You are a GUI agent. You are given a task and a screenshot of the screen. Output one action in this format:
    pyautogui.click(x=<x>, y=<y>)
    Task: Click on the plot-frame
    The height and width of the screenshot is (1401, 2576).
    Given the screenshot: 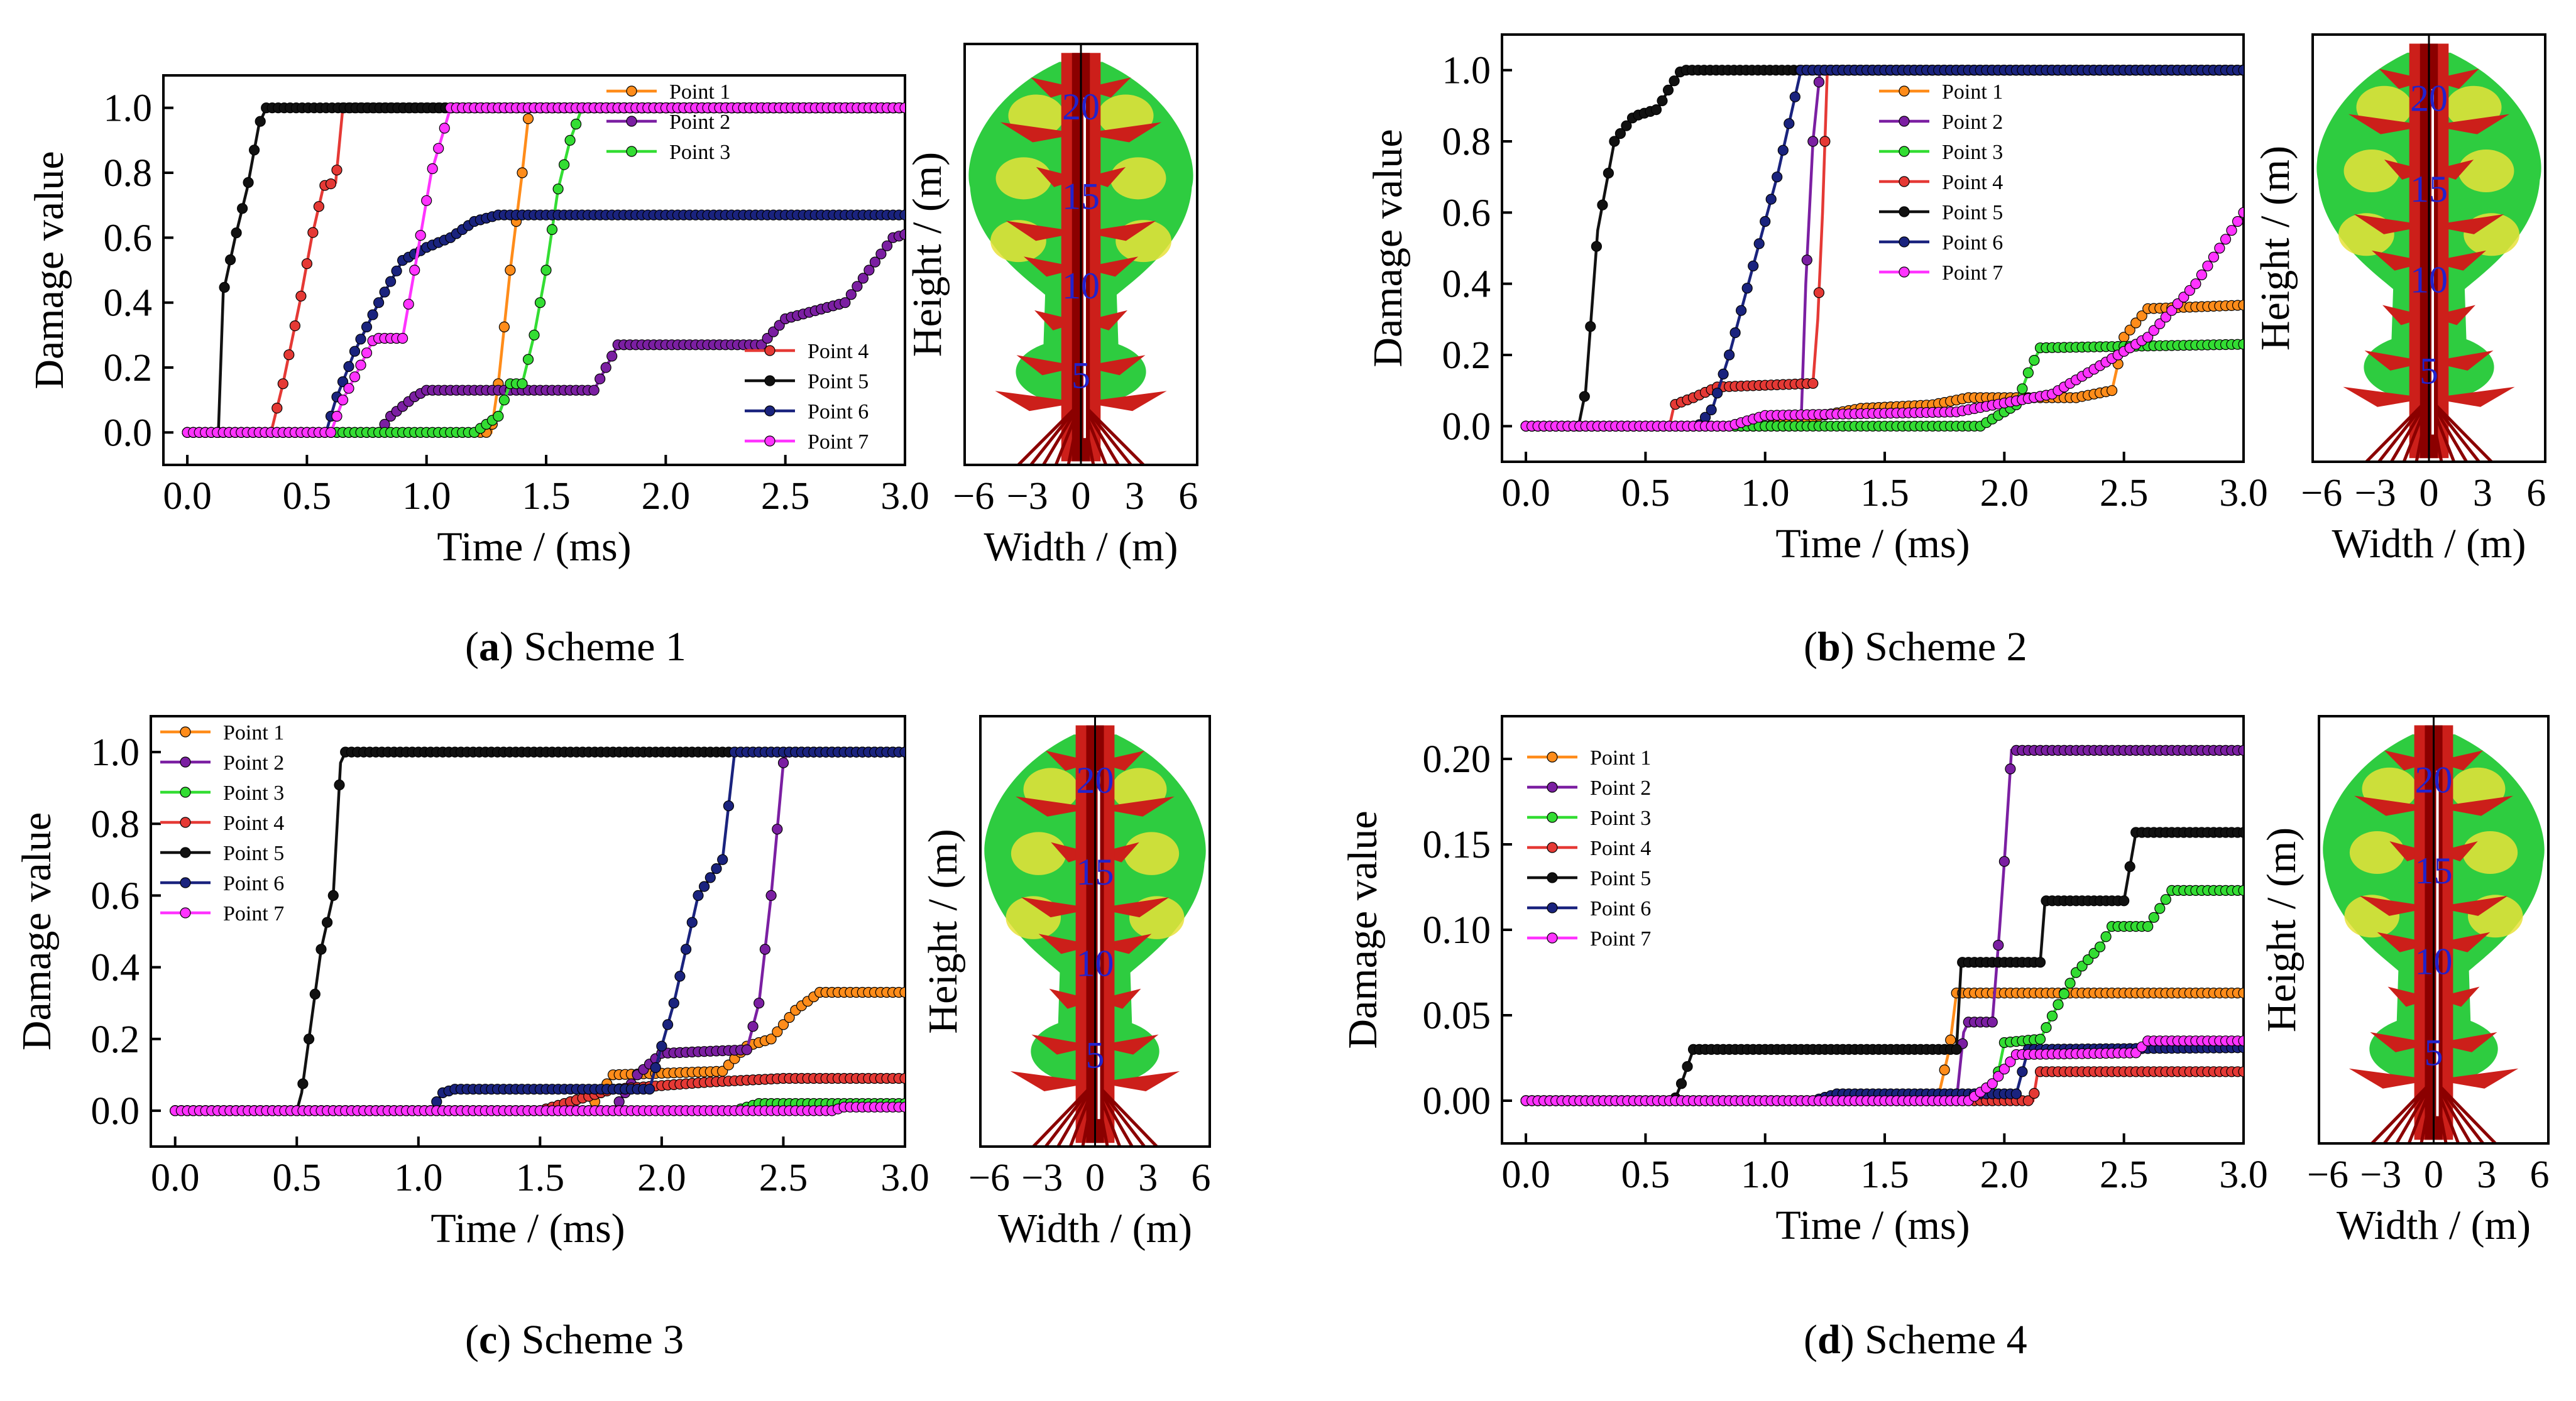 What is the action you would take?
    pyautogui.click(x=528, y=931)
    